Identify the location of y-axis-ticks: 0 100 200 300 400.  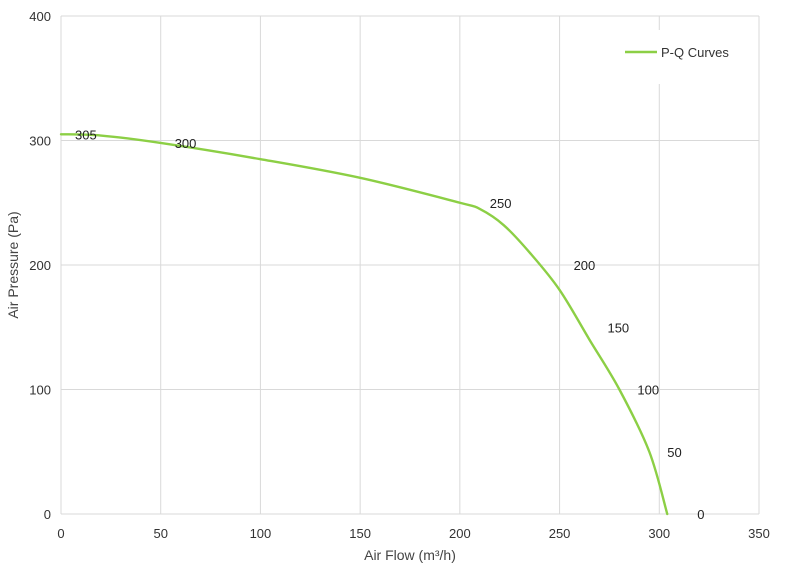
(40, 265).